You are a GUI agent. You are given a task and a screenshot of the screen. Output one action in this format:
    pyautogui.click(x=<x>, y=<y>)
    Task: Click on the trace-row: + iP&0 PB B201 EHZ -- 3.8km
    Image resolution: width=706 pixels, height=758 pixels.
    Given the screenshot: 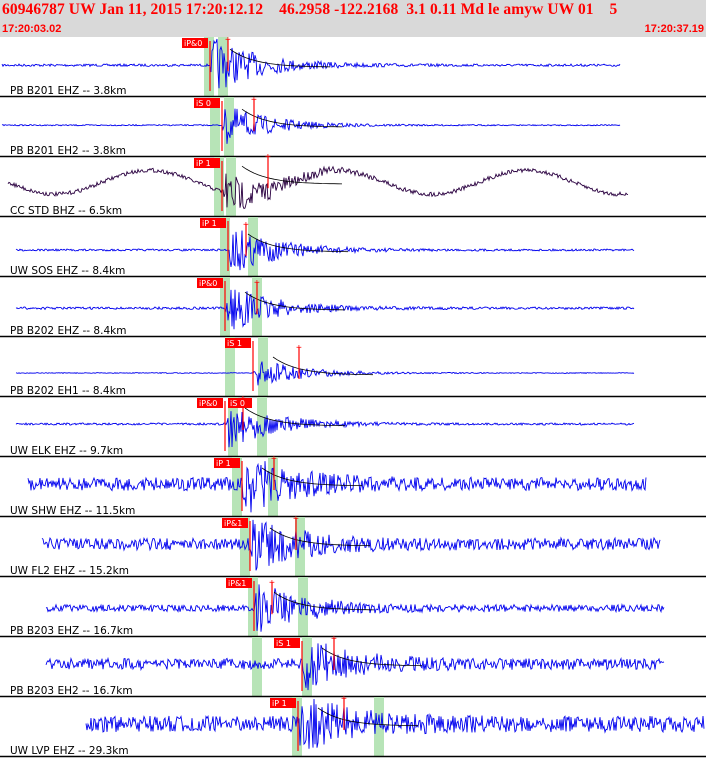 What is the action you would take?
    pyautogui.click(x=353, y=67)
    